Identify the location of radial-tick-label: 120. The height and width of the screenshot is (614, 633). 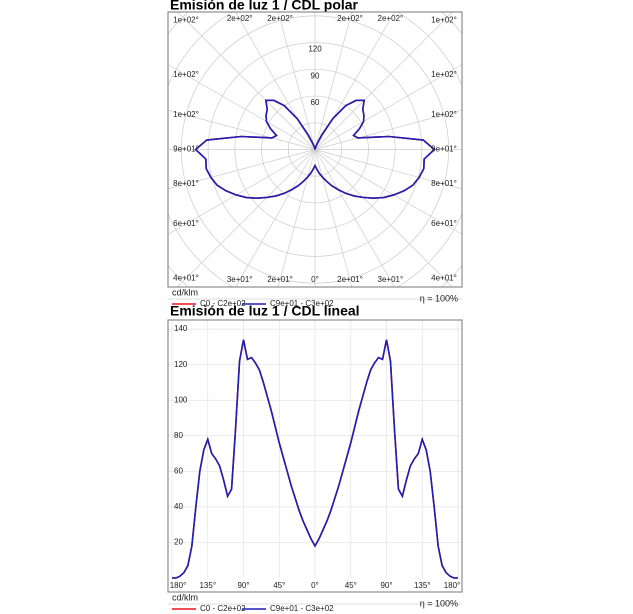
(315, 49).